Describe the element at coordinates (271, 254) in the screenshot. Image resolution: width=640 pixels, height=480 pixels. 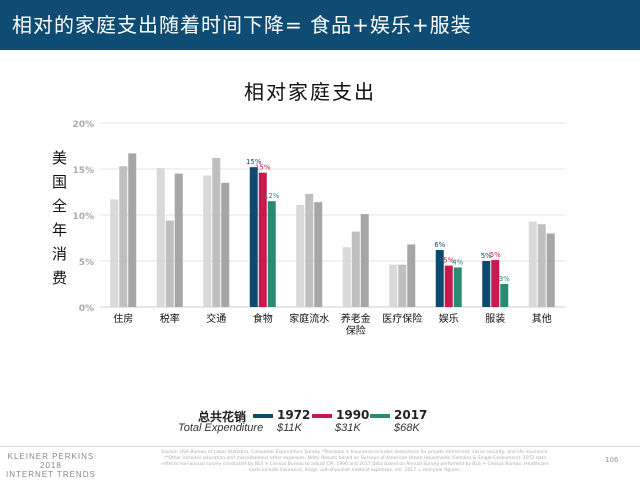
I see `bar-食物-2017` at that location.